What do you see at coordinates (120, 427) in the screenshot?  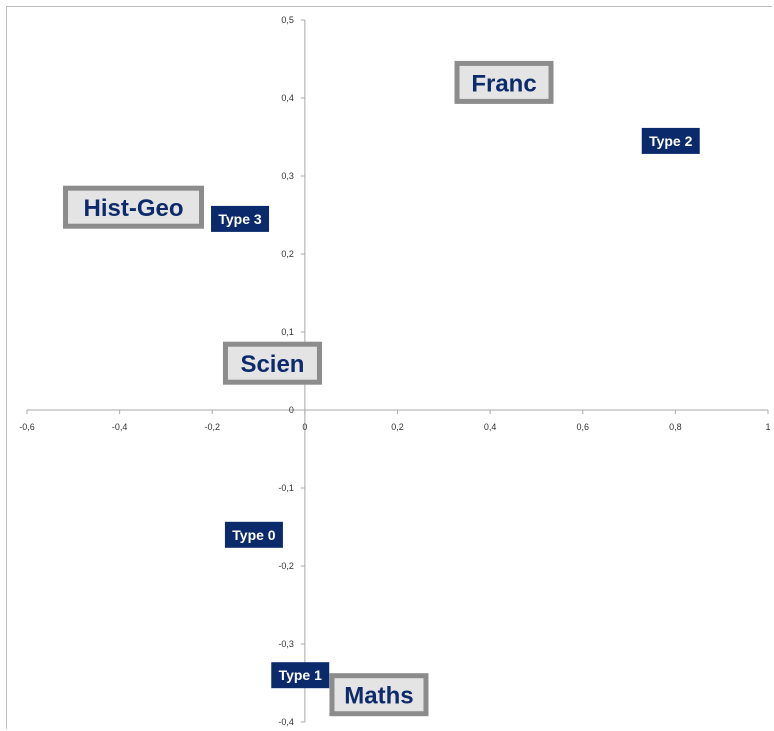 I see `x-tick-label: -0,4` at bounding box center [120, 427].